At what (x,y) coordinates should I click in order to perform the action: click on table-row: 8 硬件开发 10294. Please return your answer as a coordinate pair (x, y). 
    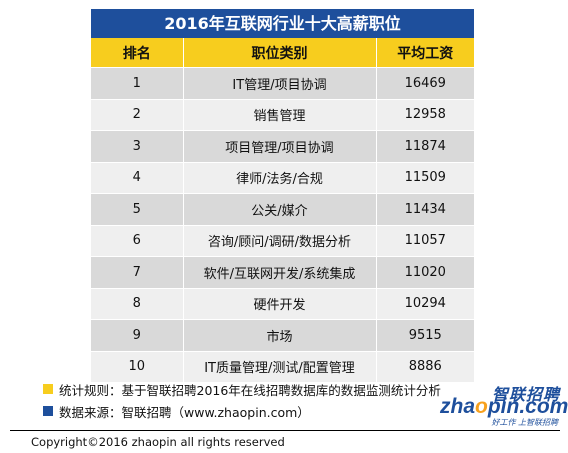
    Looking at the image, I should click on (282, 303).